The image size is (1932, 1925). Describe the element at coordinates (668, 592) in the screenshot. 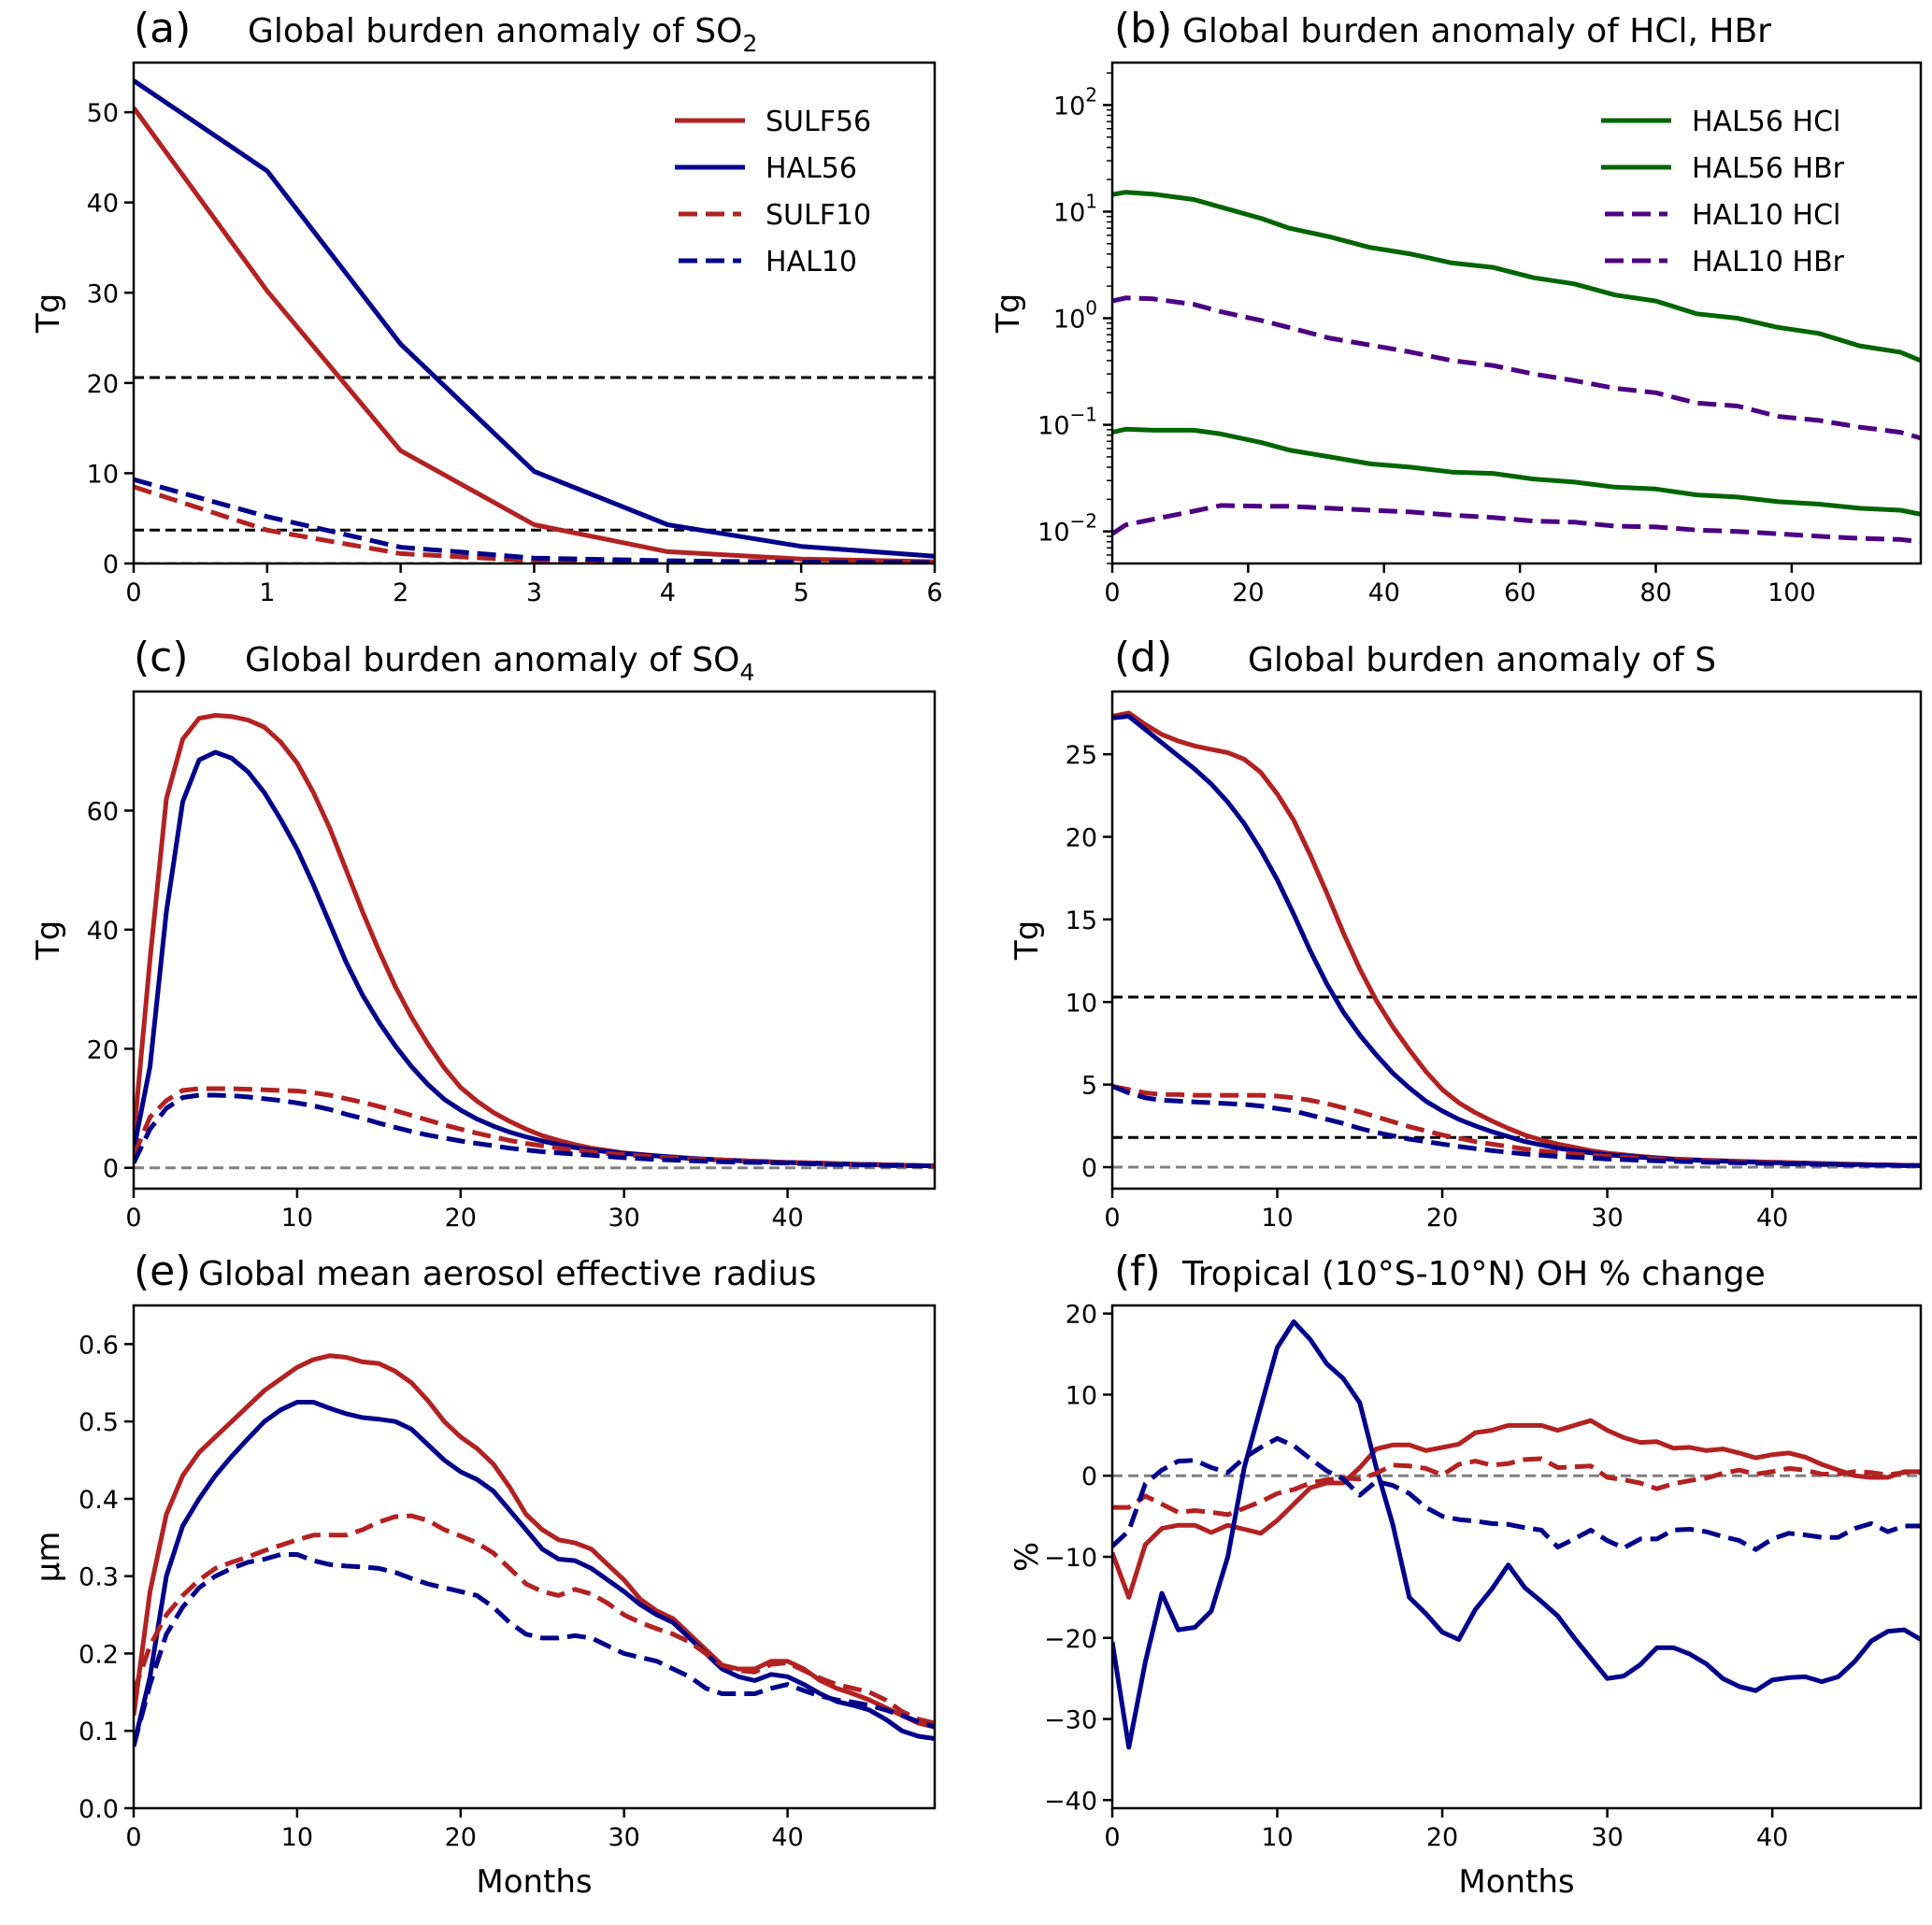

I see `x-tick-label: 4` at that location.